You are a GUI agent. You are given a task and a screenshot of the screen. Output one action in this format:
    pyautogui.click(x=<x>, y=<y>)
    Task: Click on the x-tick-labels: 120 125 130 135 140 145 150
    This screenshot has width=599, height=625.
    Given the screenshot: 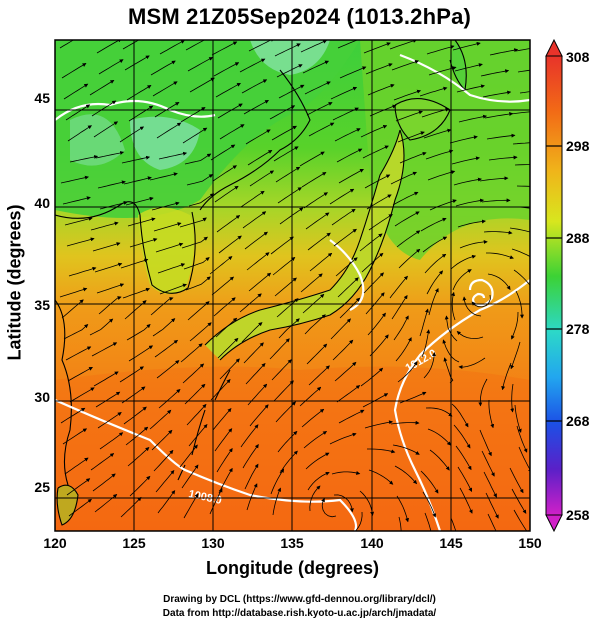 What is the action you would take?
    pyautogui.click(x=292, y=543)
    